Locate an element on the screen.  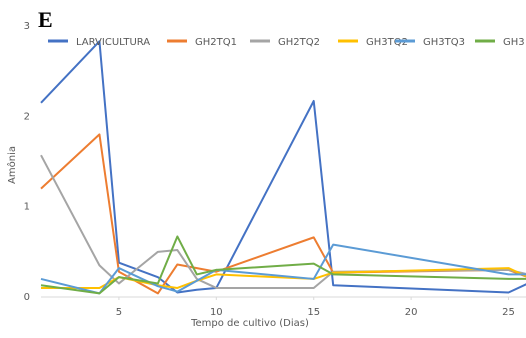
x-axis-label: Tempo de cultivo (Dias) is located at coordinates (249, 323).